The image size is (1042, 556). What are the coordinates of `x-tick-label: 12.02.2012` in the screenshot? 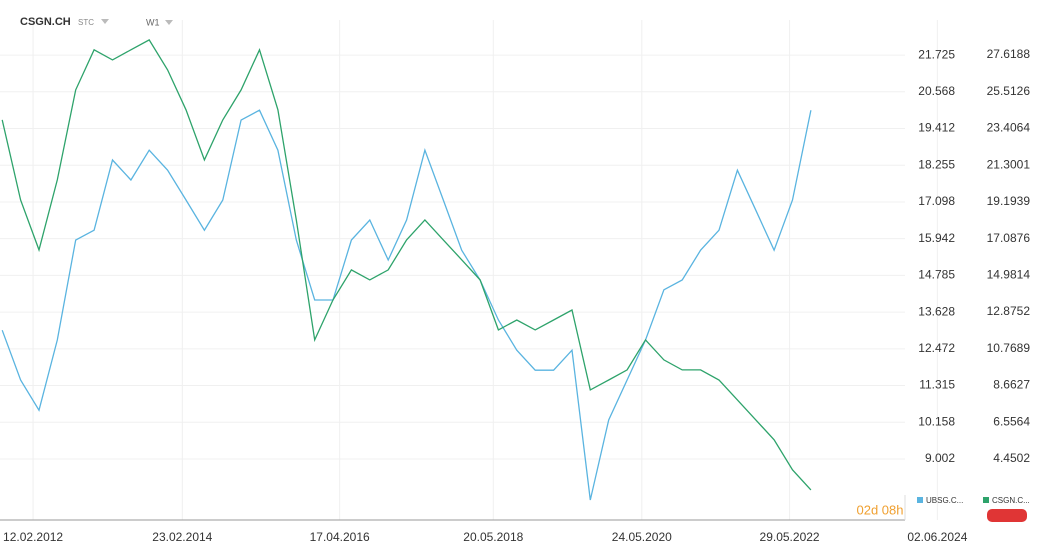 It's located at (33, 537).